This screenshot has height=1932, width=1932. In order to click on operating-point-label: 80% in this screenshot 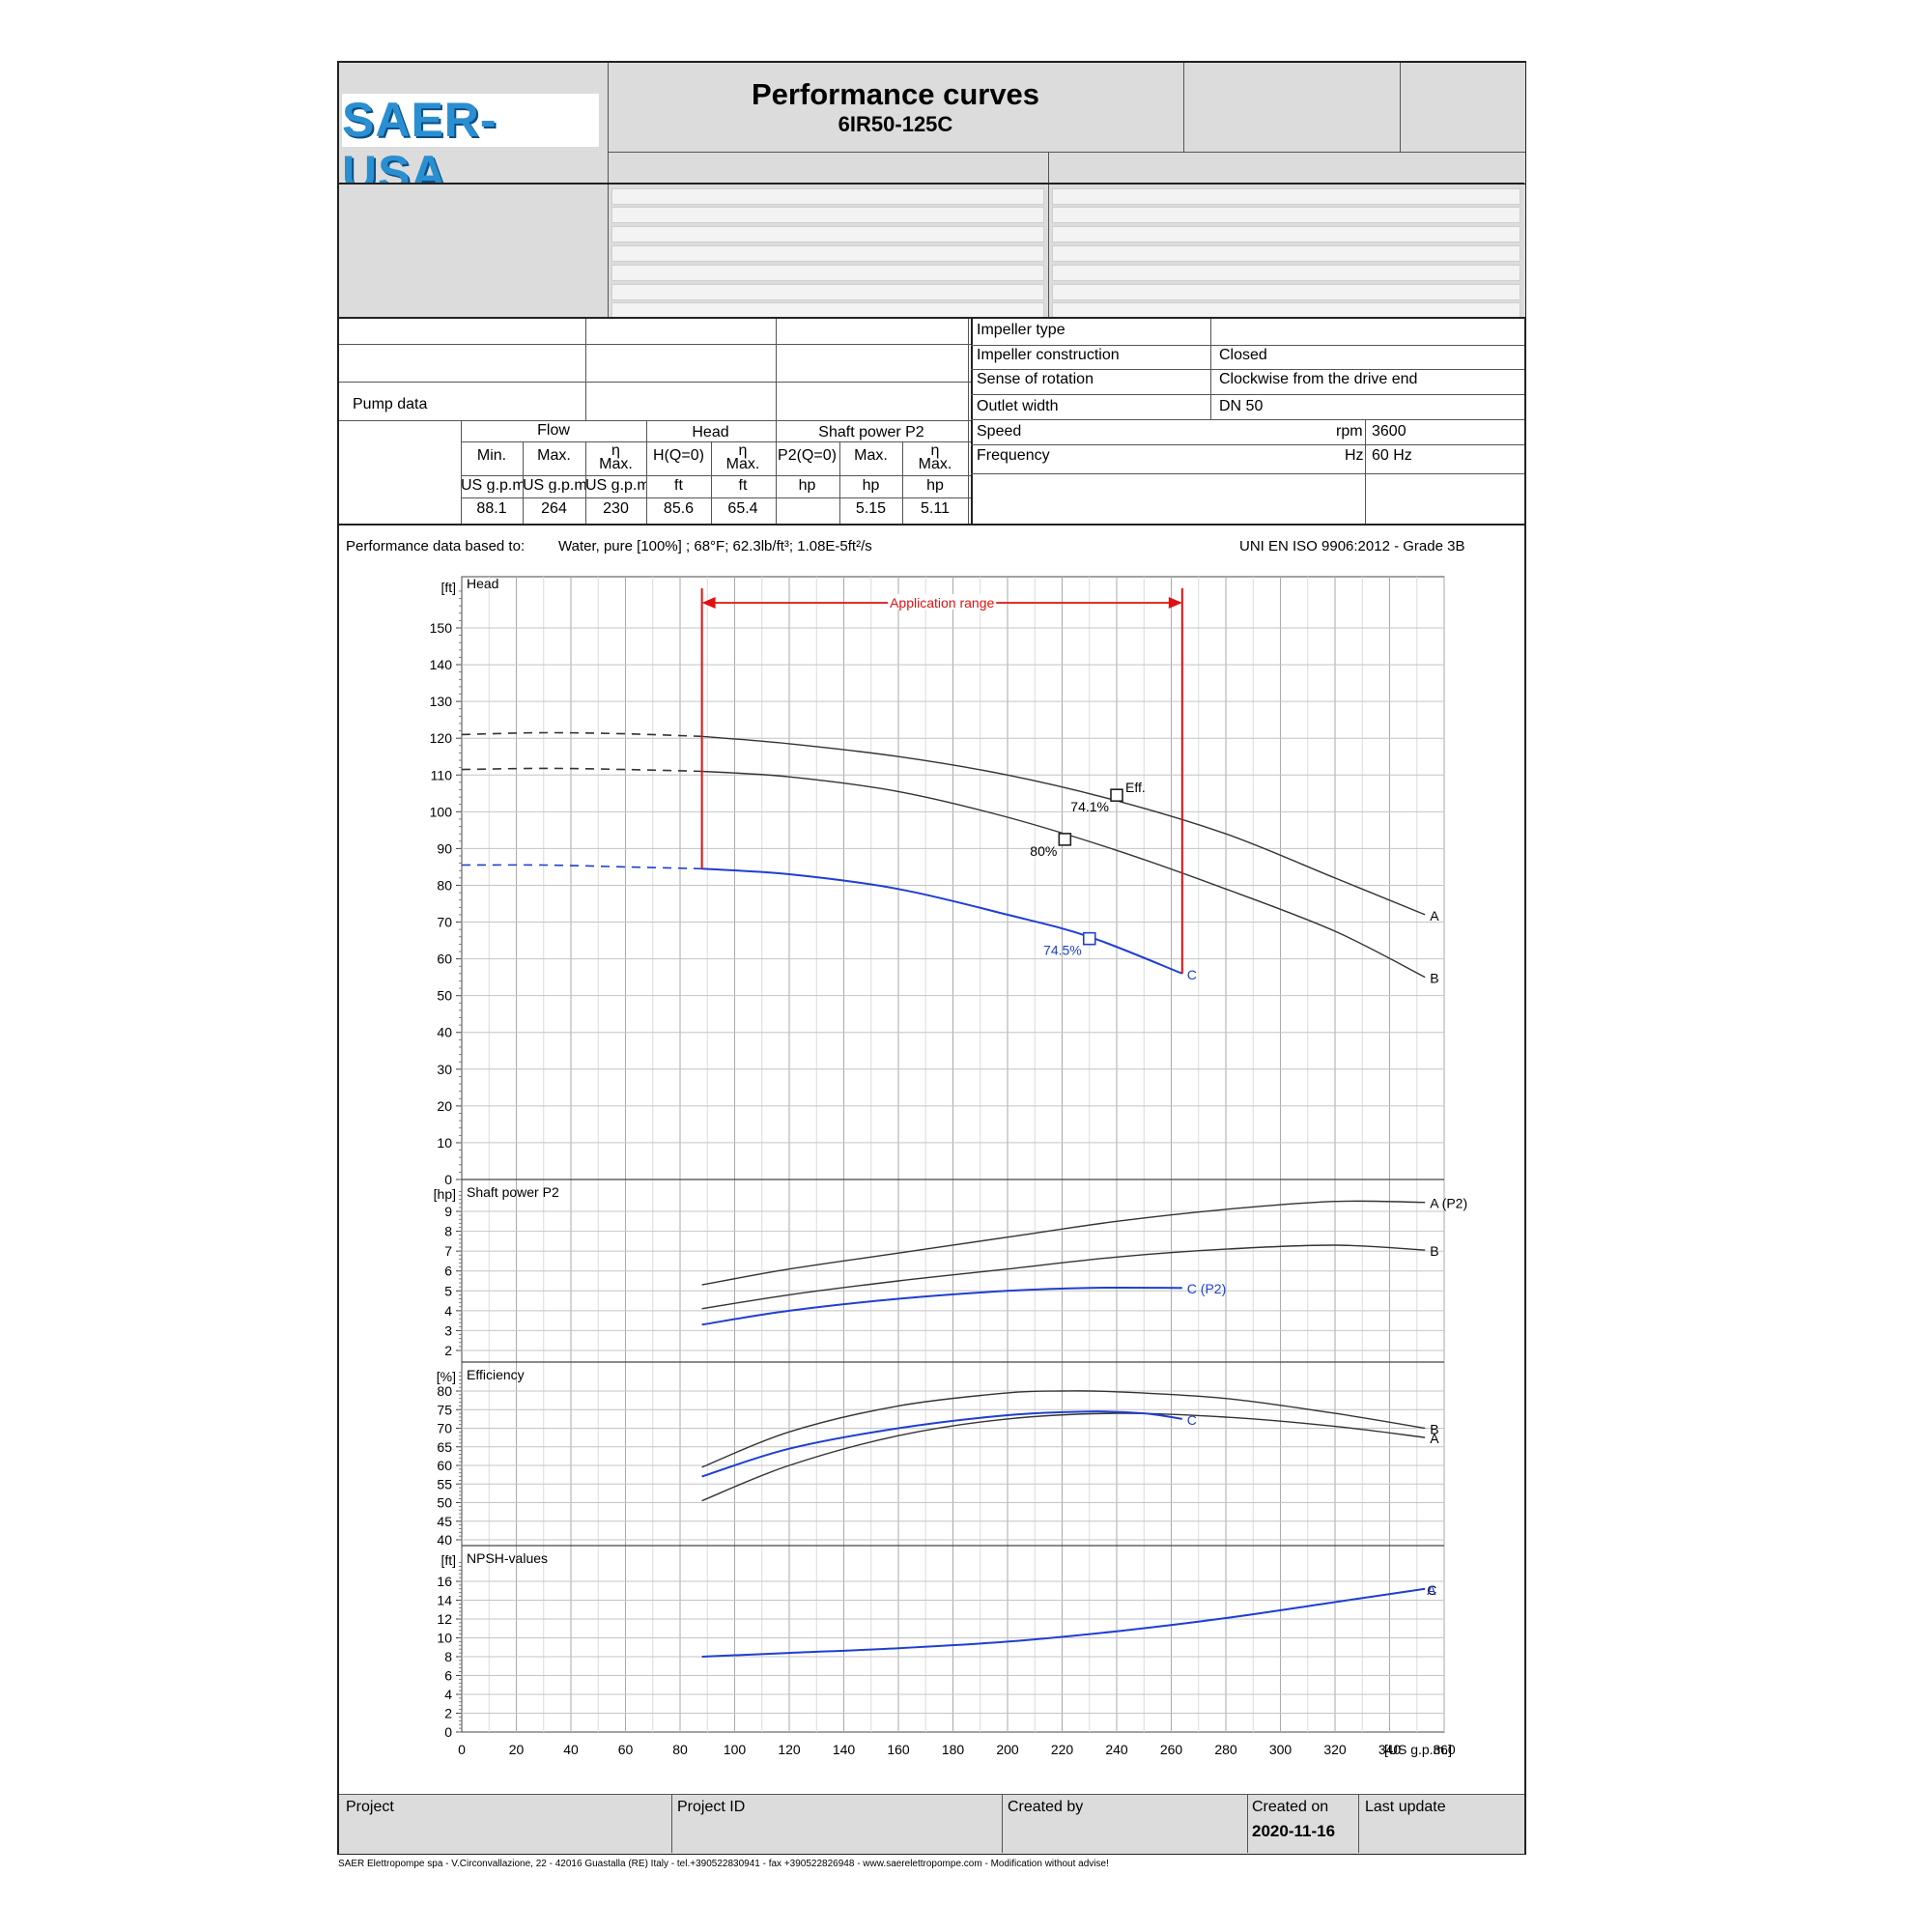, I will do `click(1043, 851)`.